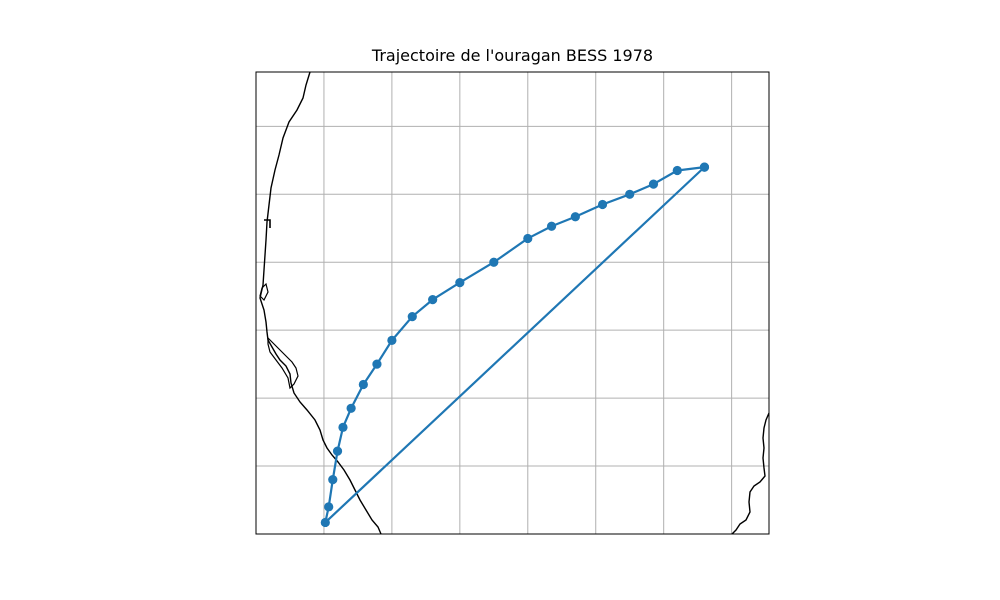  I want to click on chart-title: Trajectoire de l'ouragan BESS 1978, so click(512, 55).